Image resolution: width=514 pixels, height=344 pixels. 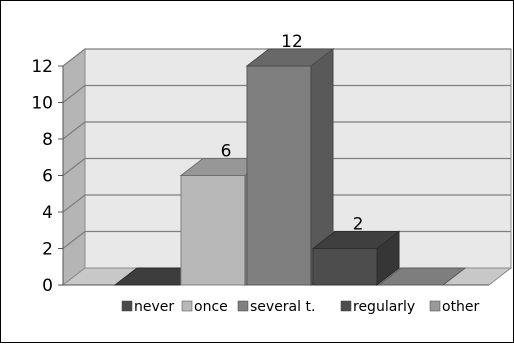 I want to click on bar-several-t, so click(x=290, y=167).